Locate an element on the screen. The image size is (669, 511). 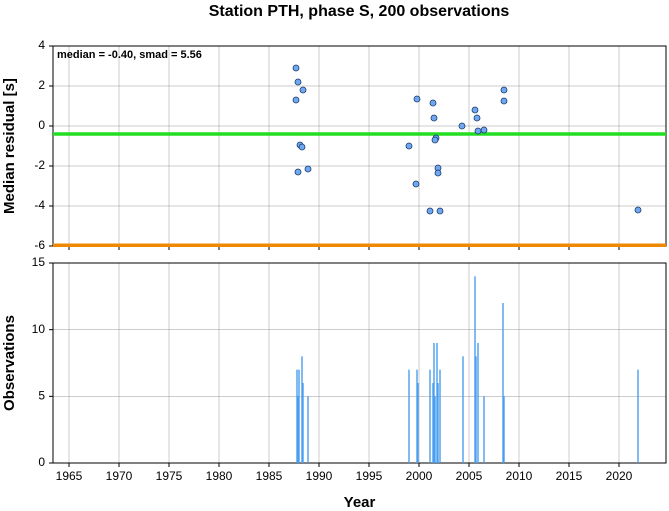
chart-title: Station PTH, phase S, 200 observations is located at coordinates (359, 11).